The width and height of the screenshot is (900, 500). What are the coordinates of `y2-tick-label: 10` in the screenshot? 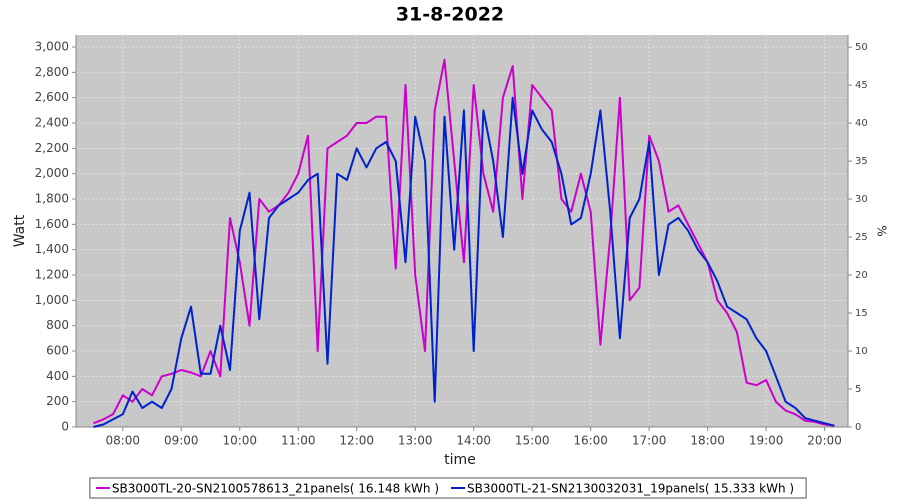 It's located at (861, 351).